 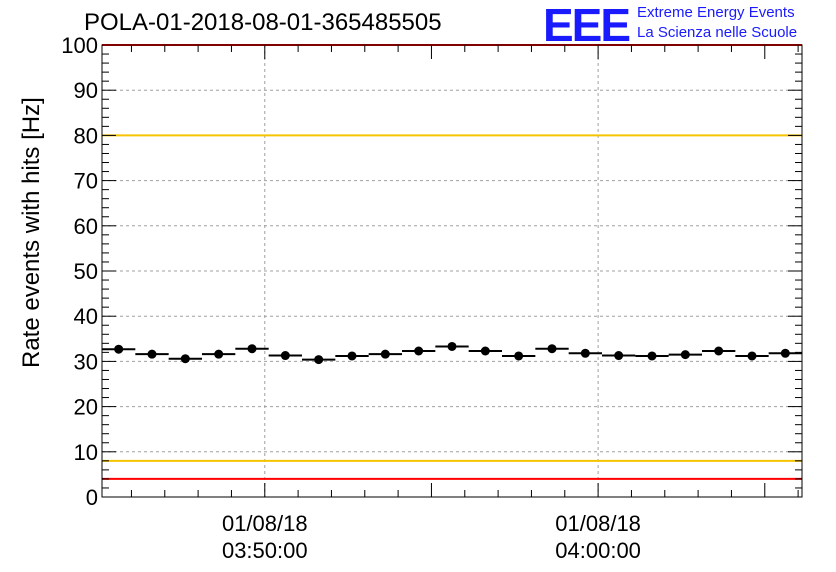 I want to click on y-tick-label: 0, so click(x=92, y=497).